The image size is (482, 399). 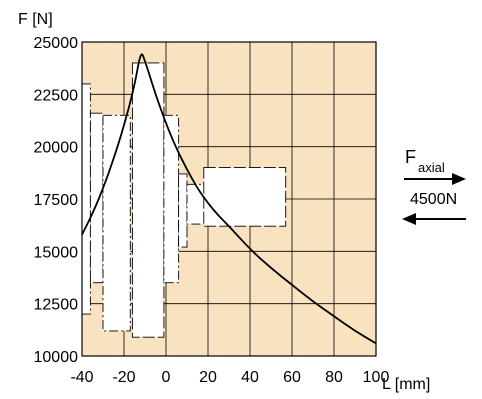 What do you see at coordinates (434, 186) in the screenshot?
I see `axial-force-annotation: F axial 4500N` at bounding box center [434, 186].